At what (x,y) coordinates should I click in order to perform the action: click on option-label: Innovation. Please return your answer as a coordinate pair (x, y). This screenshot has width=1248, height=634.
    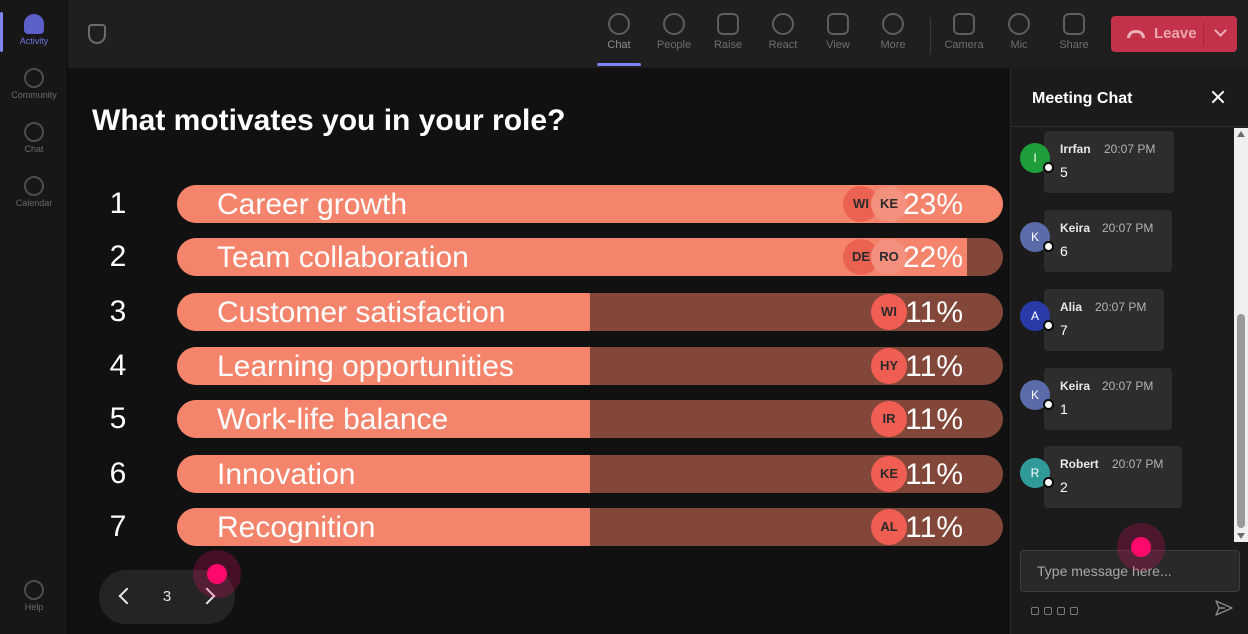
    Looking at the image, I should click on (286, 474).